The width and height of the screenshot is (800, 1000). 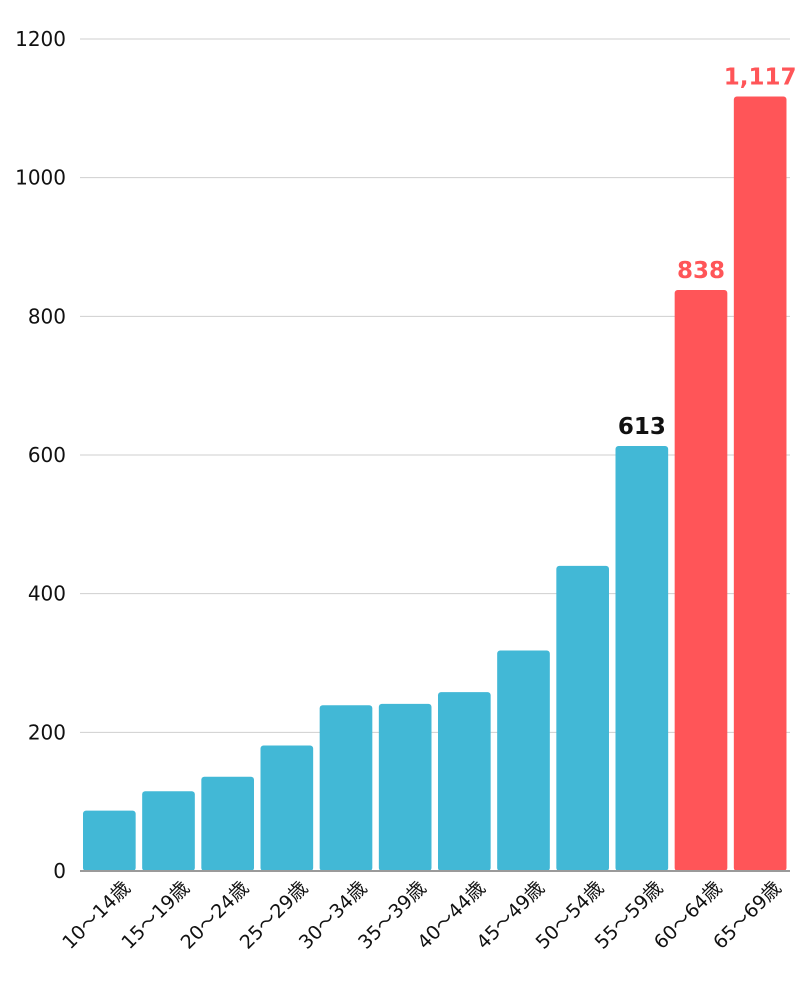 I want to click on data-label: 1,117, so click(x=760, y=78).